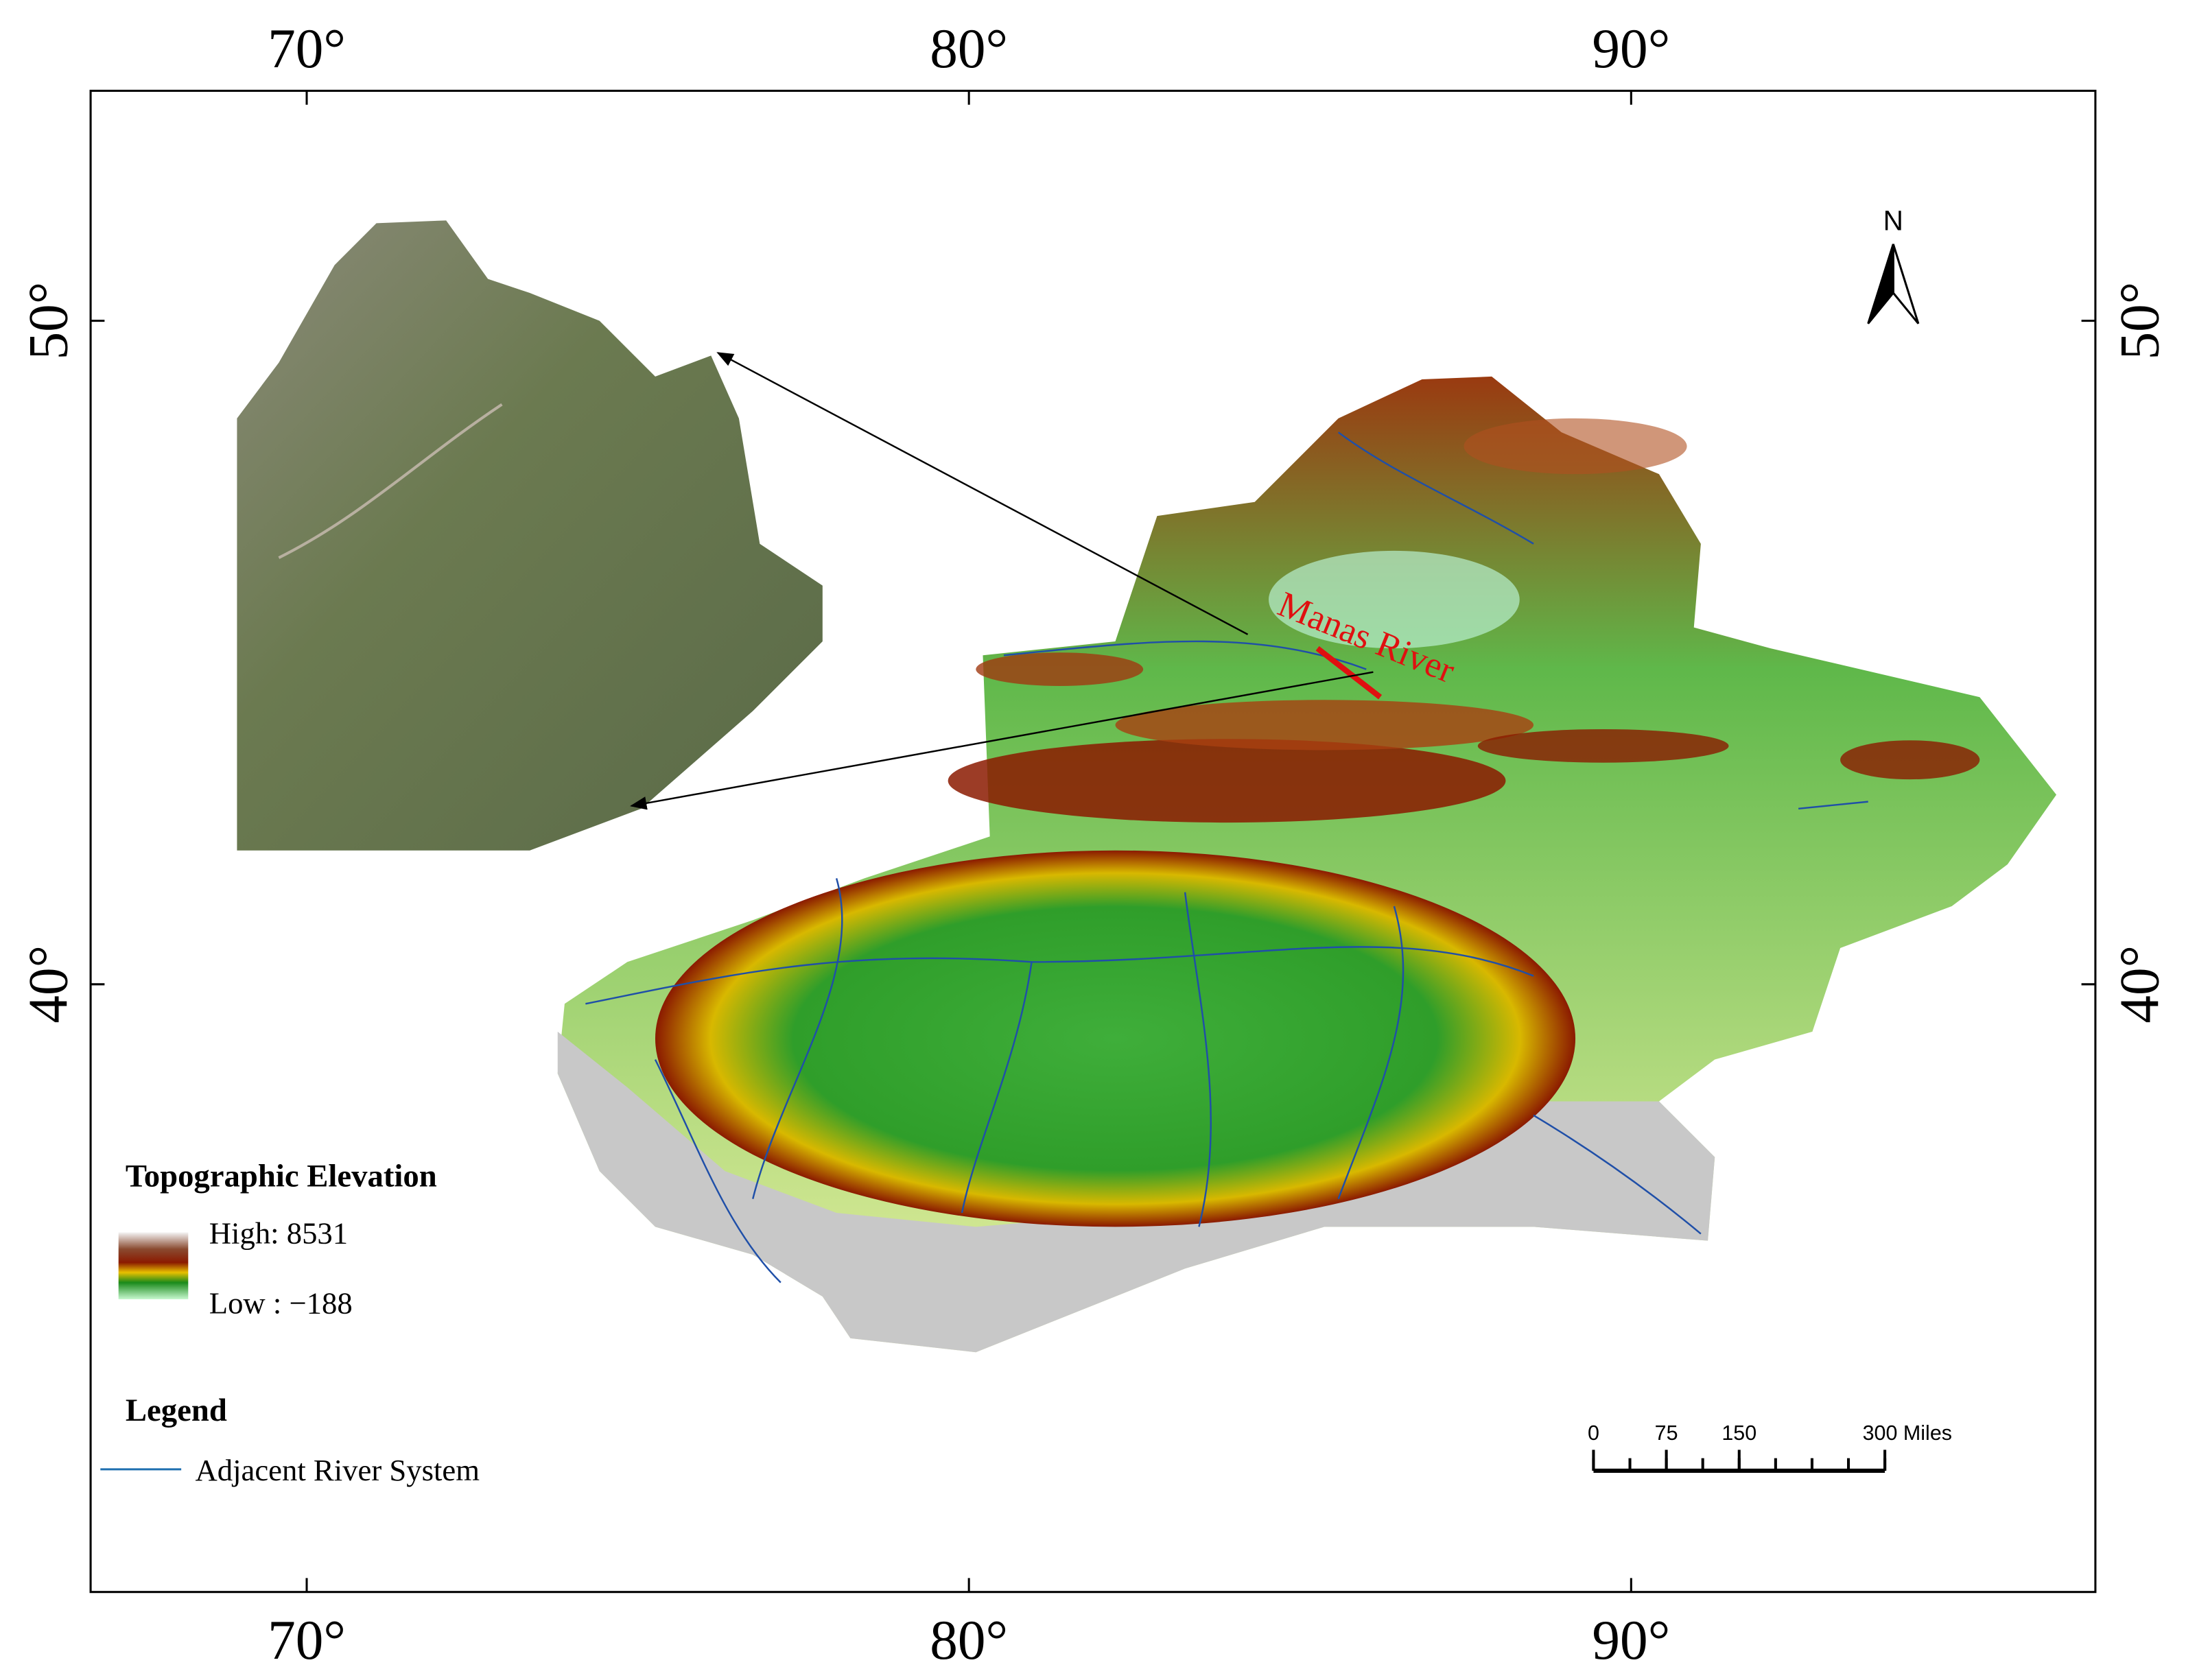 This screenshot has height=1680, width=2186. I want to click on southern-highlands, so click(1136, 1192).